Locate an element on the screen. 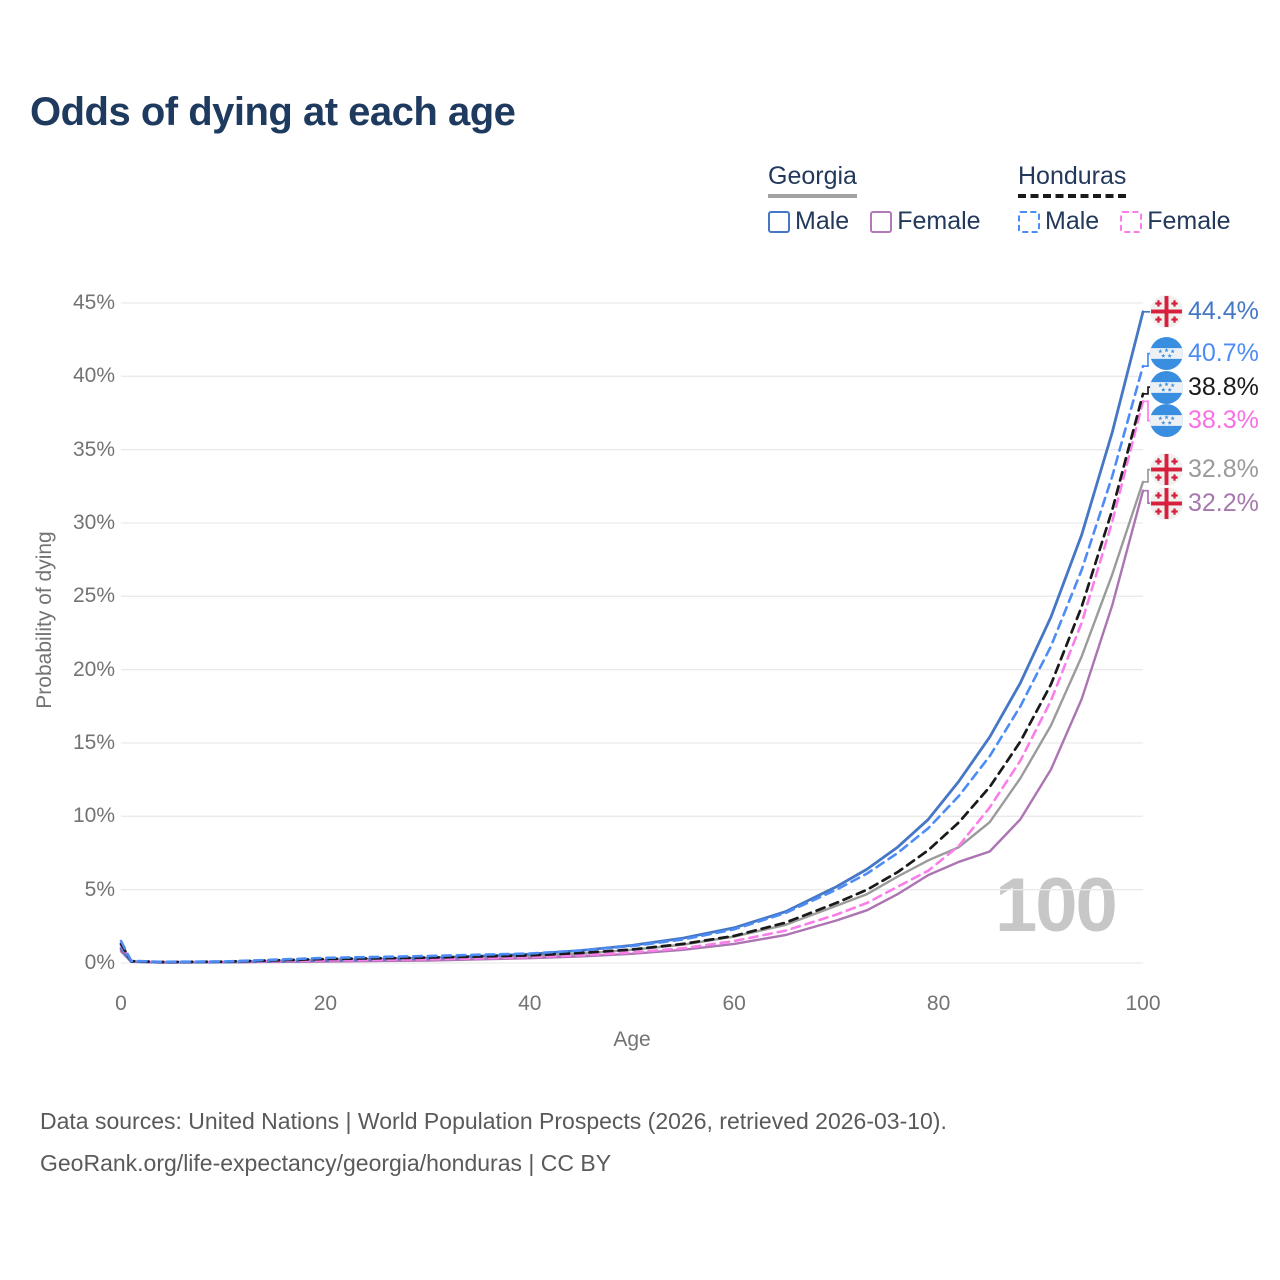 This screenshot has width=1280, height=1280. legend-item-georgia-female: Female is located at coordinates (925, 221).